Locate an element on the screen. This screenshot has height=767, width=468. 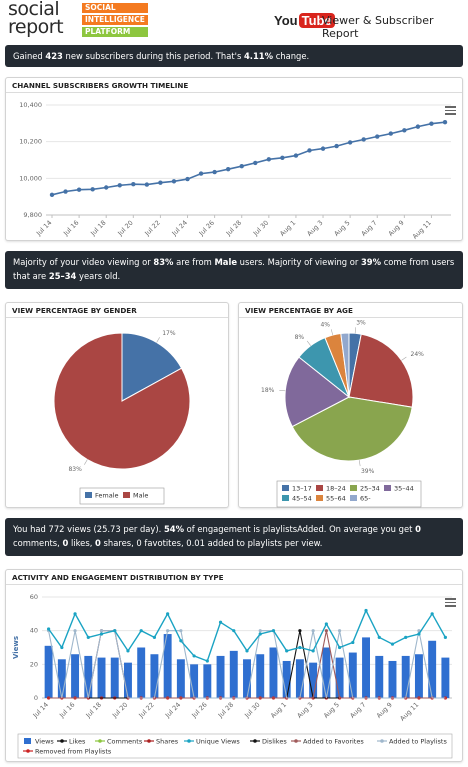
legend-item: Removed from Playlists is located at coordinates (73, 752).